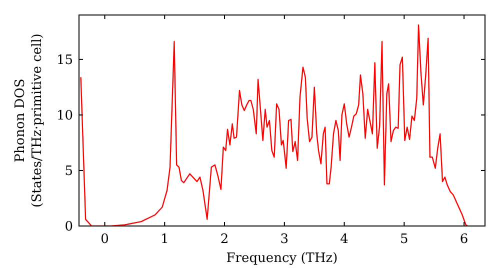 This screenshot has height=280, width=500. Describe the element at coordinates (224, 239) in the screenshot. I see `x-tick-label: 2` at that location.